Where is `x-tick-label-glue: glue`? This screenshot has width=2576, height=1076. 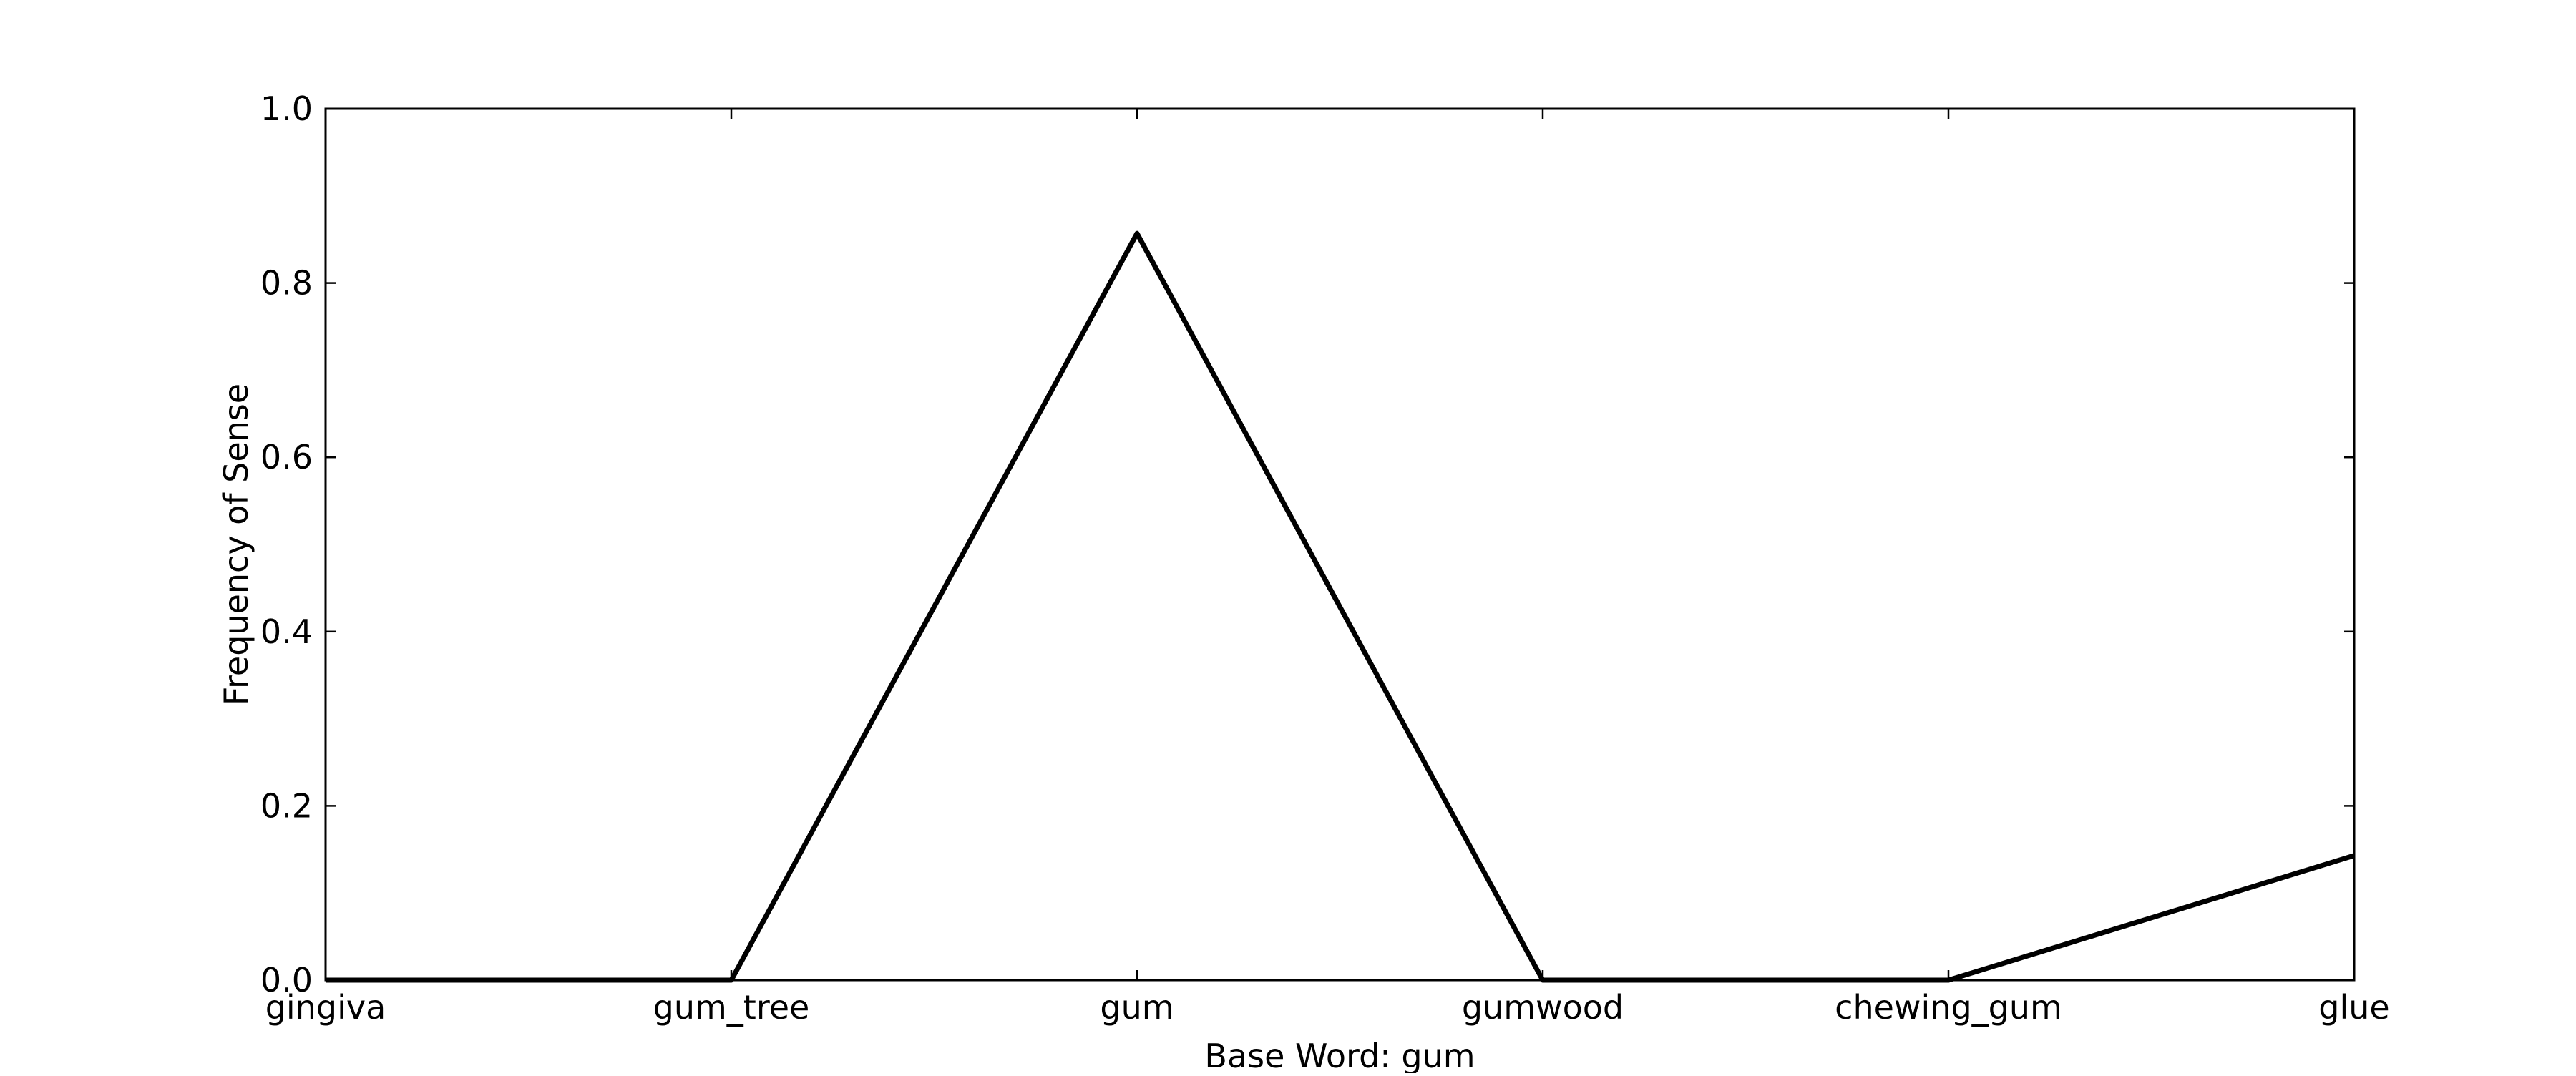 x-tick-label-glue: glue is located at coordinates (2353, 1007).